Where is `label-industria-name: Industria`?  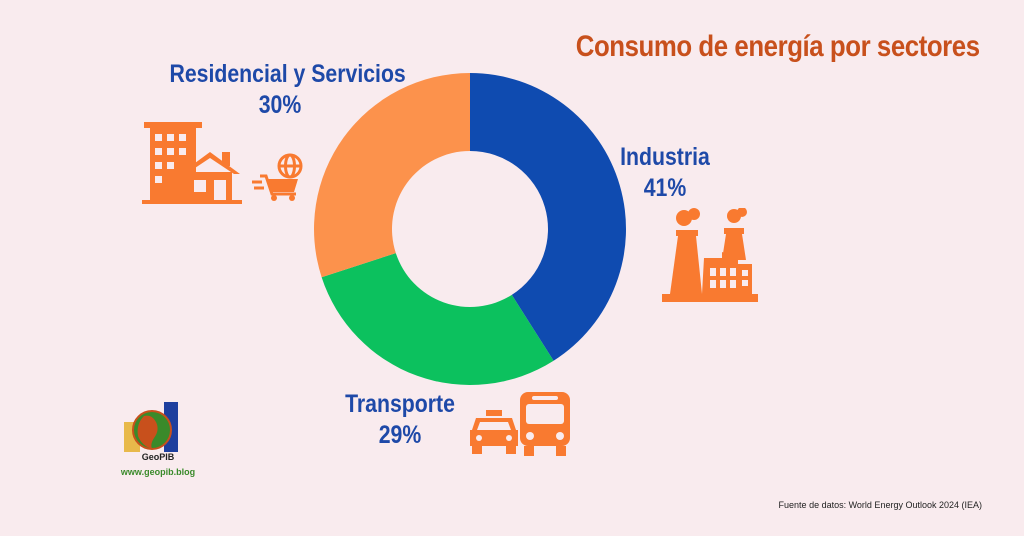 label-industria-name: Industria is located at coordinates (665, 157).